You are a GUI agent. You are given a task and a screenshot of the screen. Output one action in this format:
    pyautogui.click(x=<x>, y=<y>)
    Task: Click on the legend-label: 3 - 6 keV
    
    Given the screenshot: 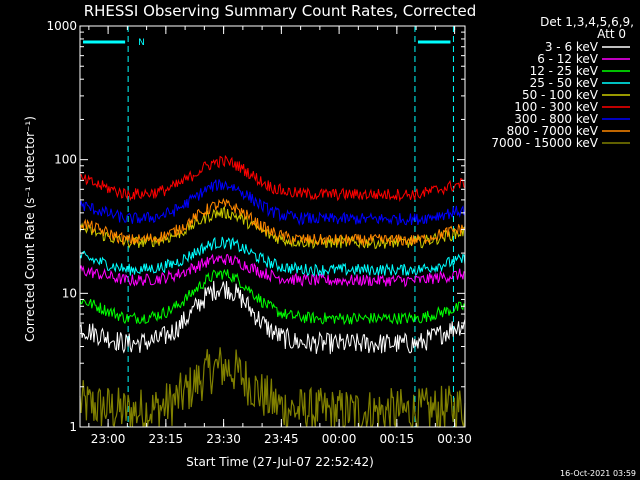 What is the action you would take?
    pyautogui.click(x=572, y=47)
    